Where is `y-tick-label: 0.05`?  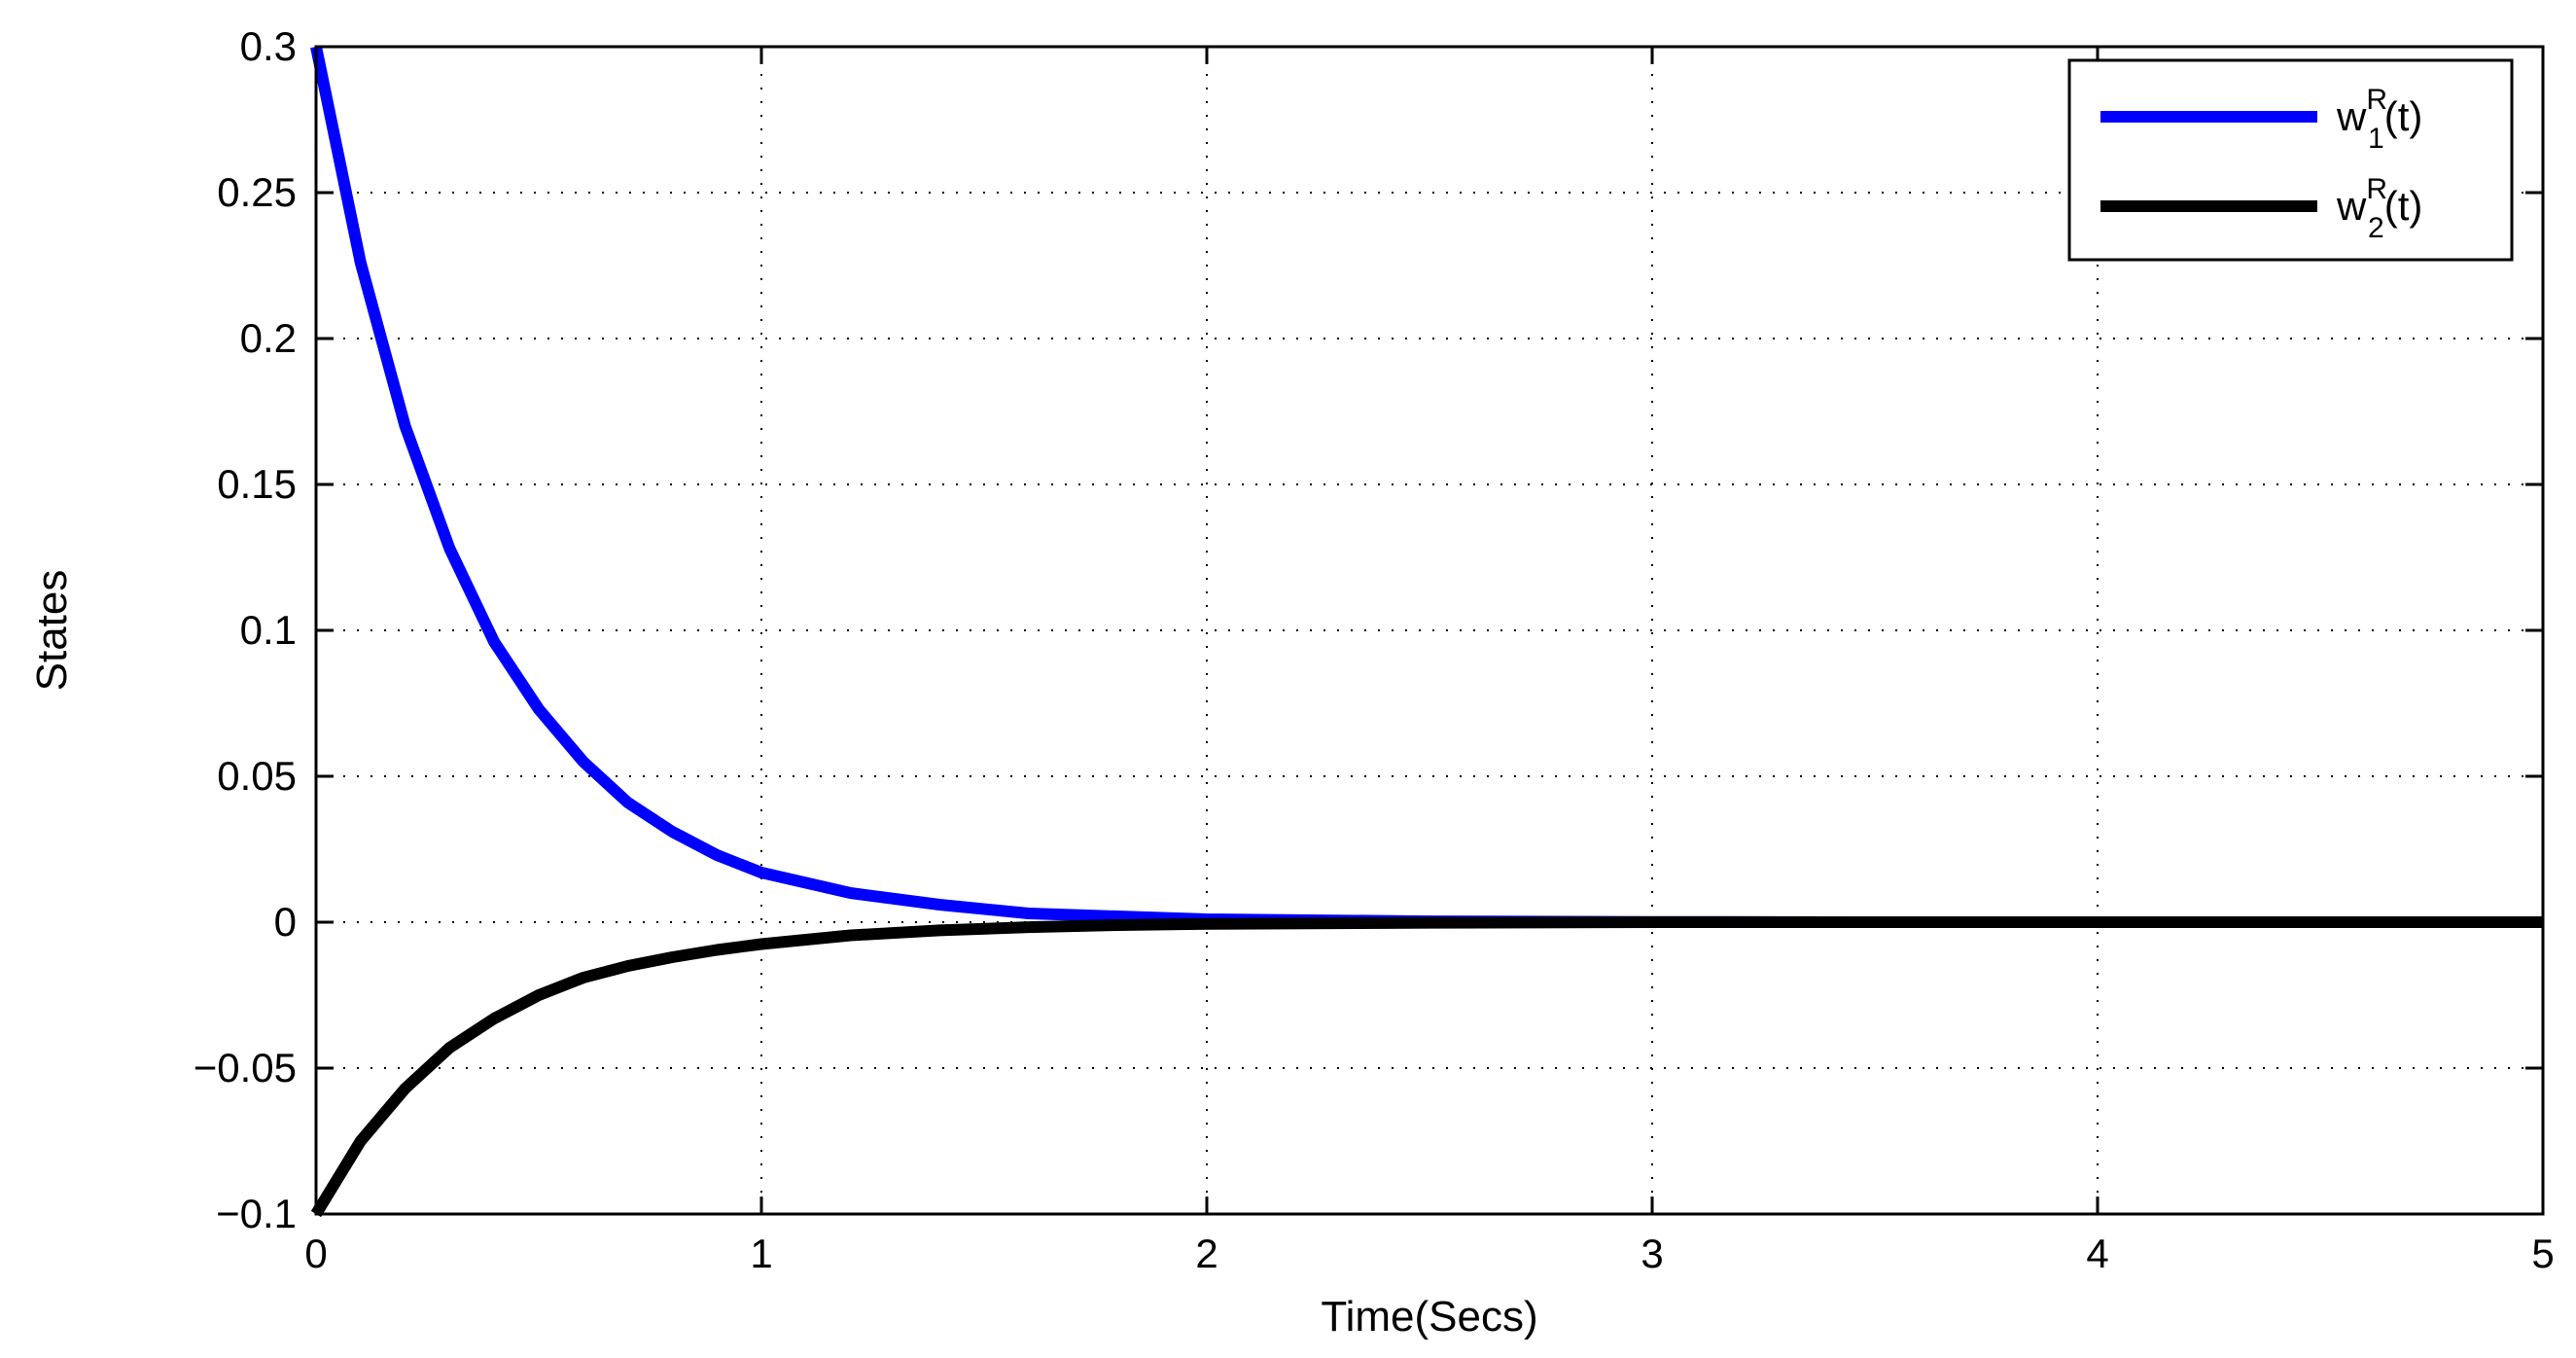
y-tick-label: 0.05 is located at coordinates (257, 776).